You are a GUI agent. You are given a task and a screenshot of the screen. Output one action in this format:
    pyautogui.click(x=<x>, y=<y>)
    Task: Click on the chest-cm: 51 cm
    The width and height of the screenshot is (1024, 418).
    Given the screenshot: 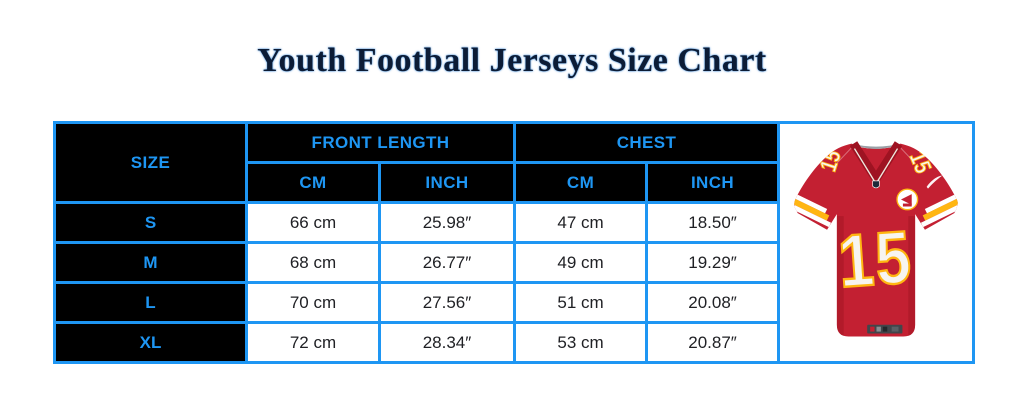 What is the action you would take?
    pyautogui.click(x=581, y=302)
    